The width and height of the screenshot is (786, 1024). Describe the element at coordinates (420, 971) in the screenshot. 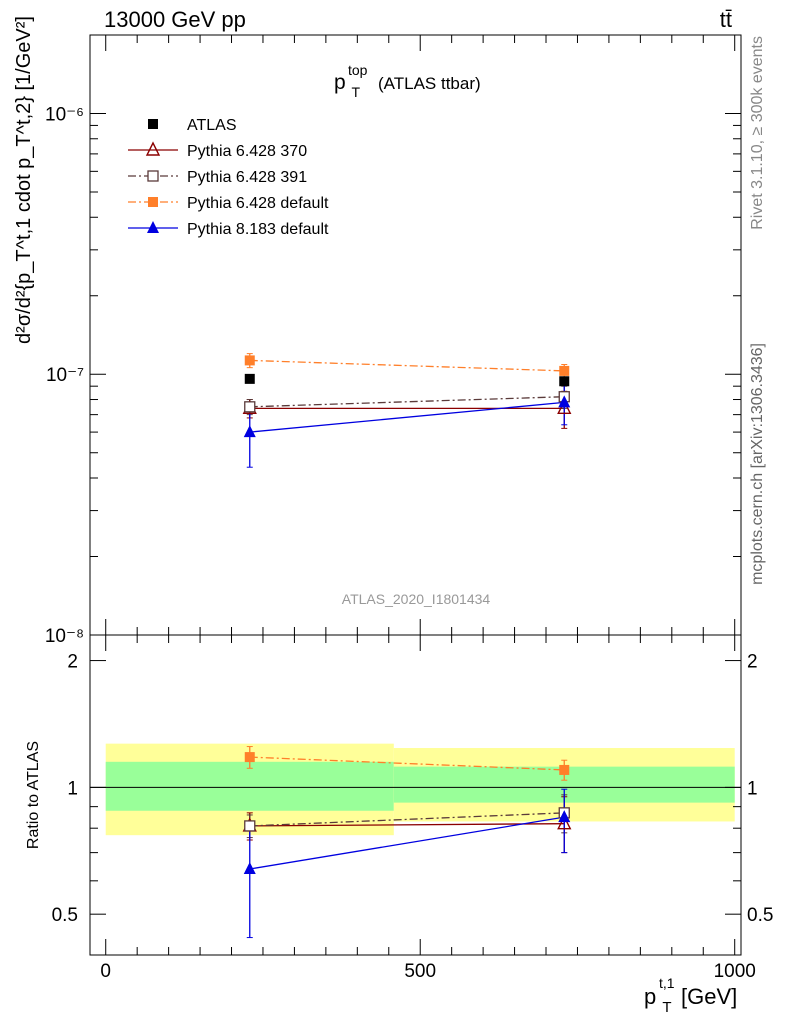

I see `x-tick-label: 500` at that location.